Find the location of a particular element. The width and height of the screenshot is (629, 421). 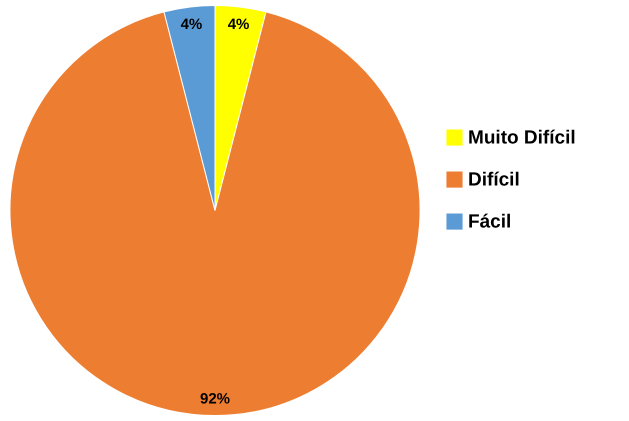

legend-label: Fácil is located at coordinates (490, 222).